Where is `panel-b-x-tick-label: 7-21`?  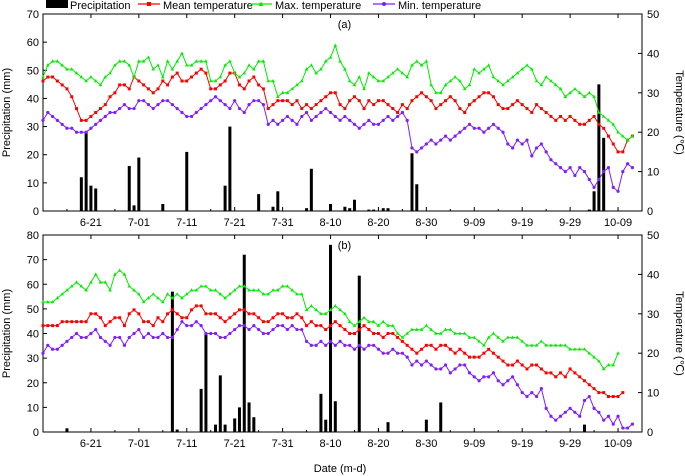
panel-b-x-tick-label: 7-21 is located at coordinates (235, 444).